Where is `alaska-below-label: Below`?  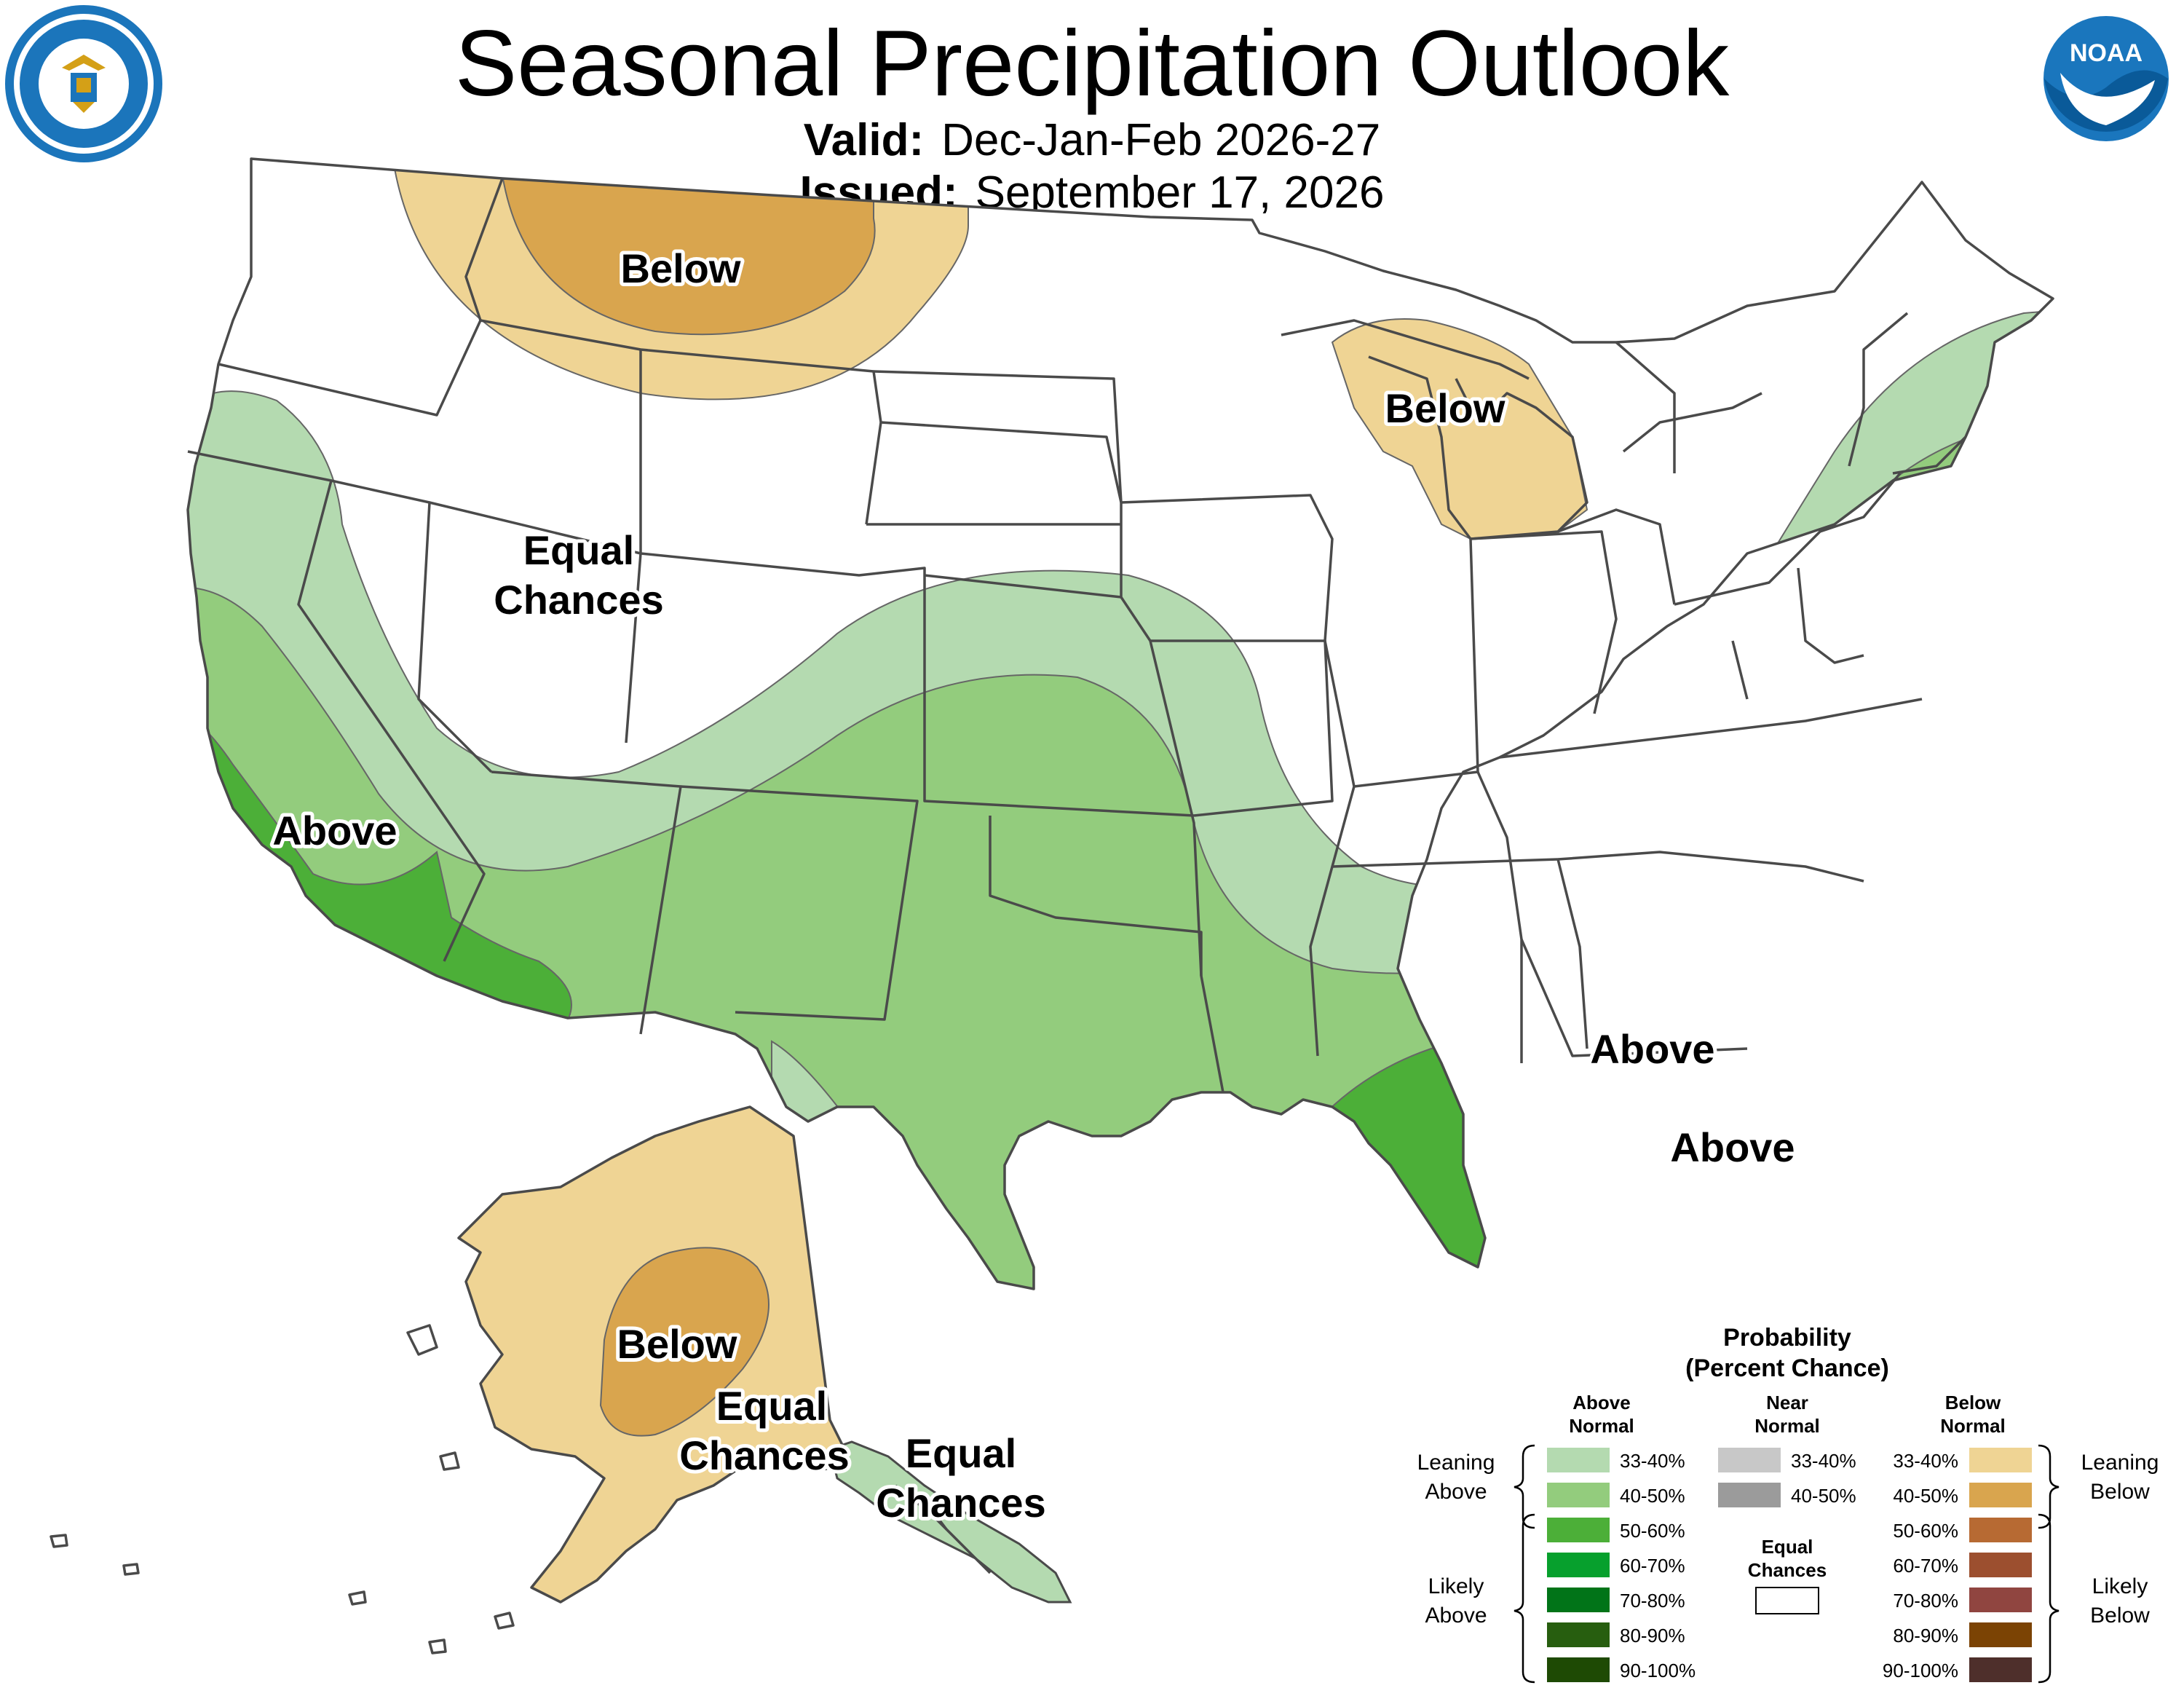
alaska-below-label: Below is located at coordinates (677, 1344).